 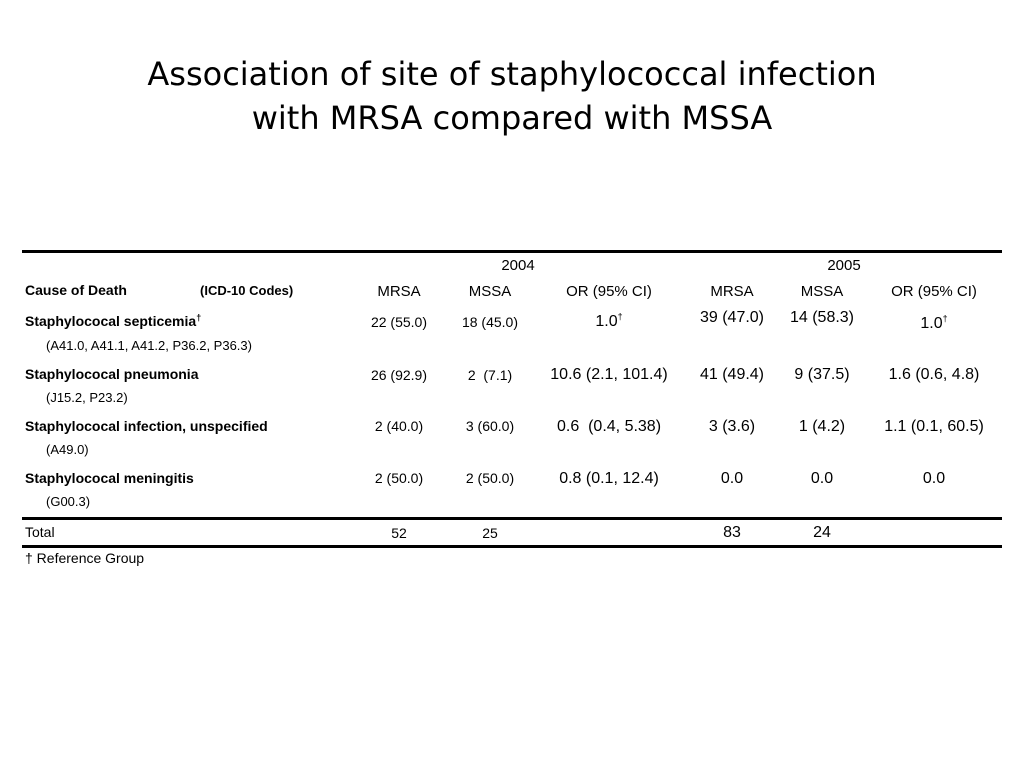 I want to click on cell-mrsa-2004: 22 (55.0), so click(x=399, y=322).